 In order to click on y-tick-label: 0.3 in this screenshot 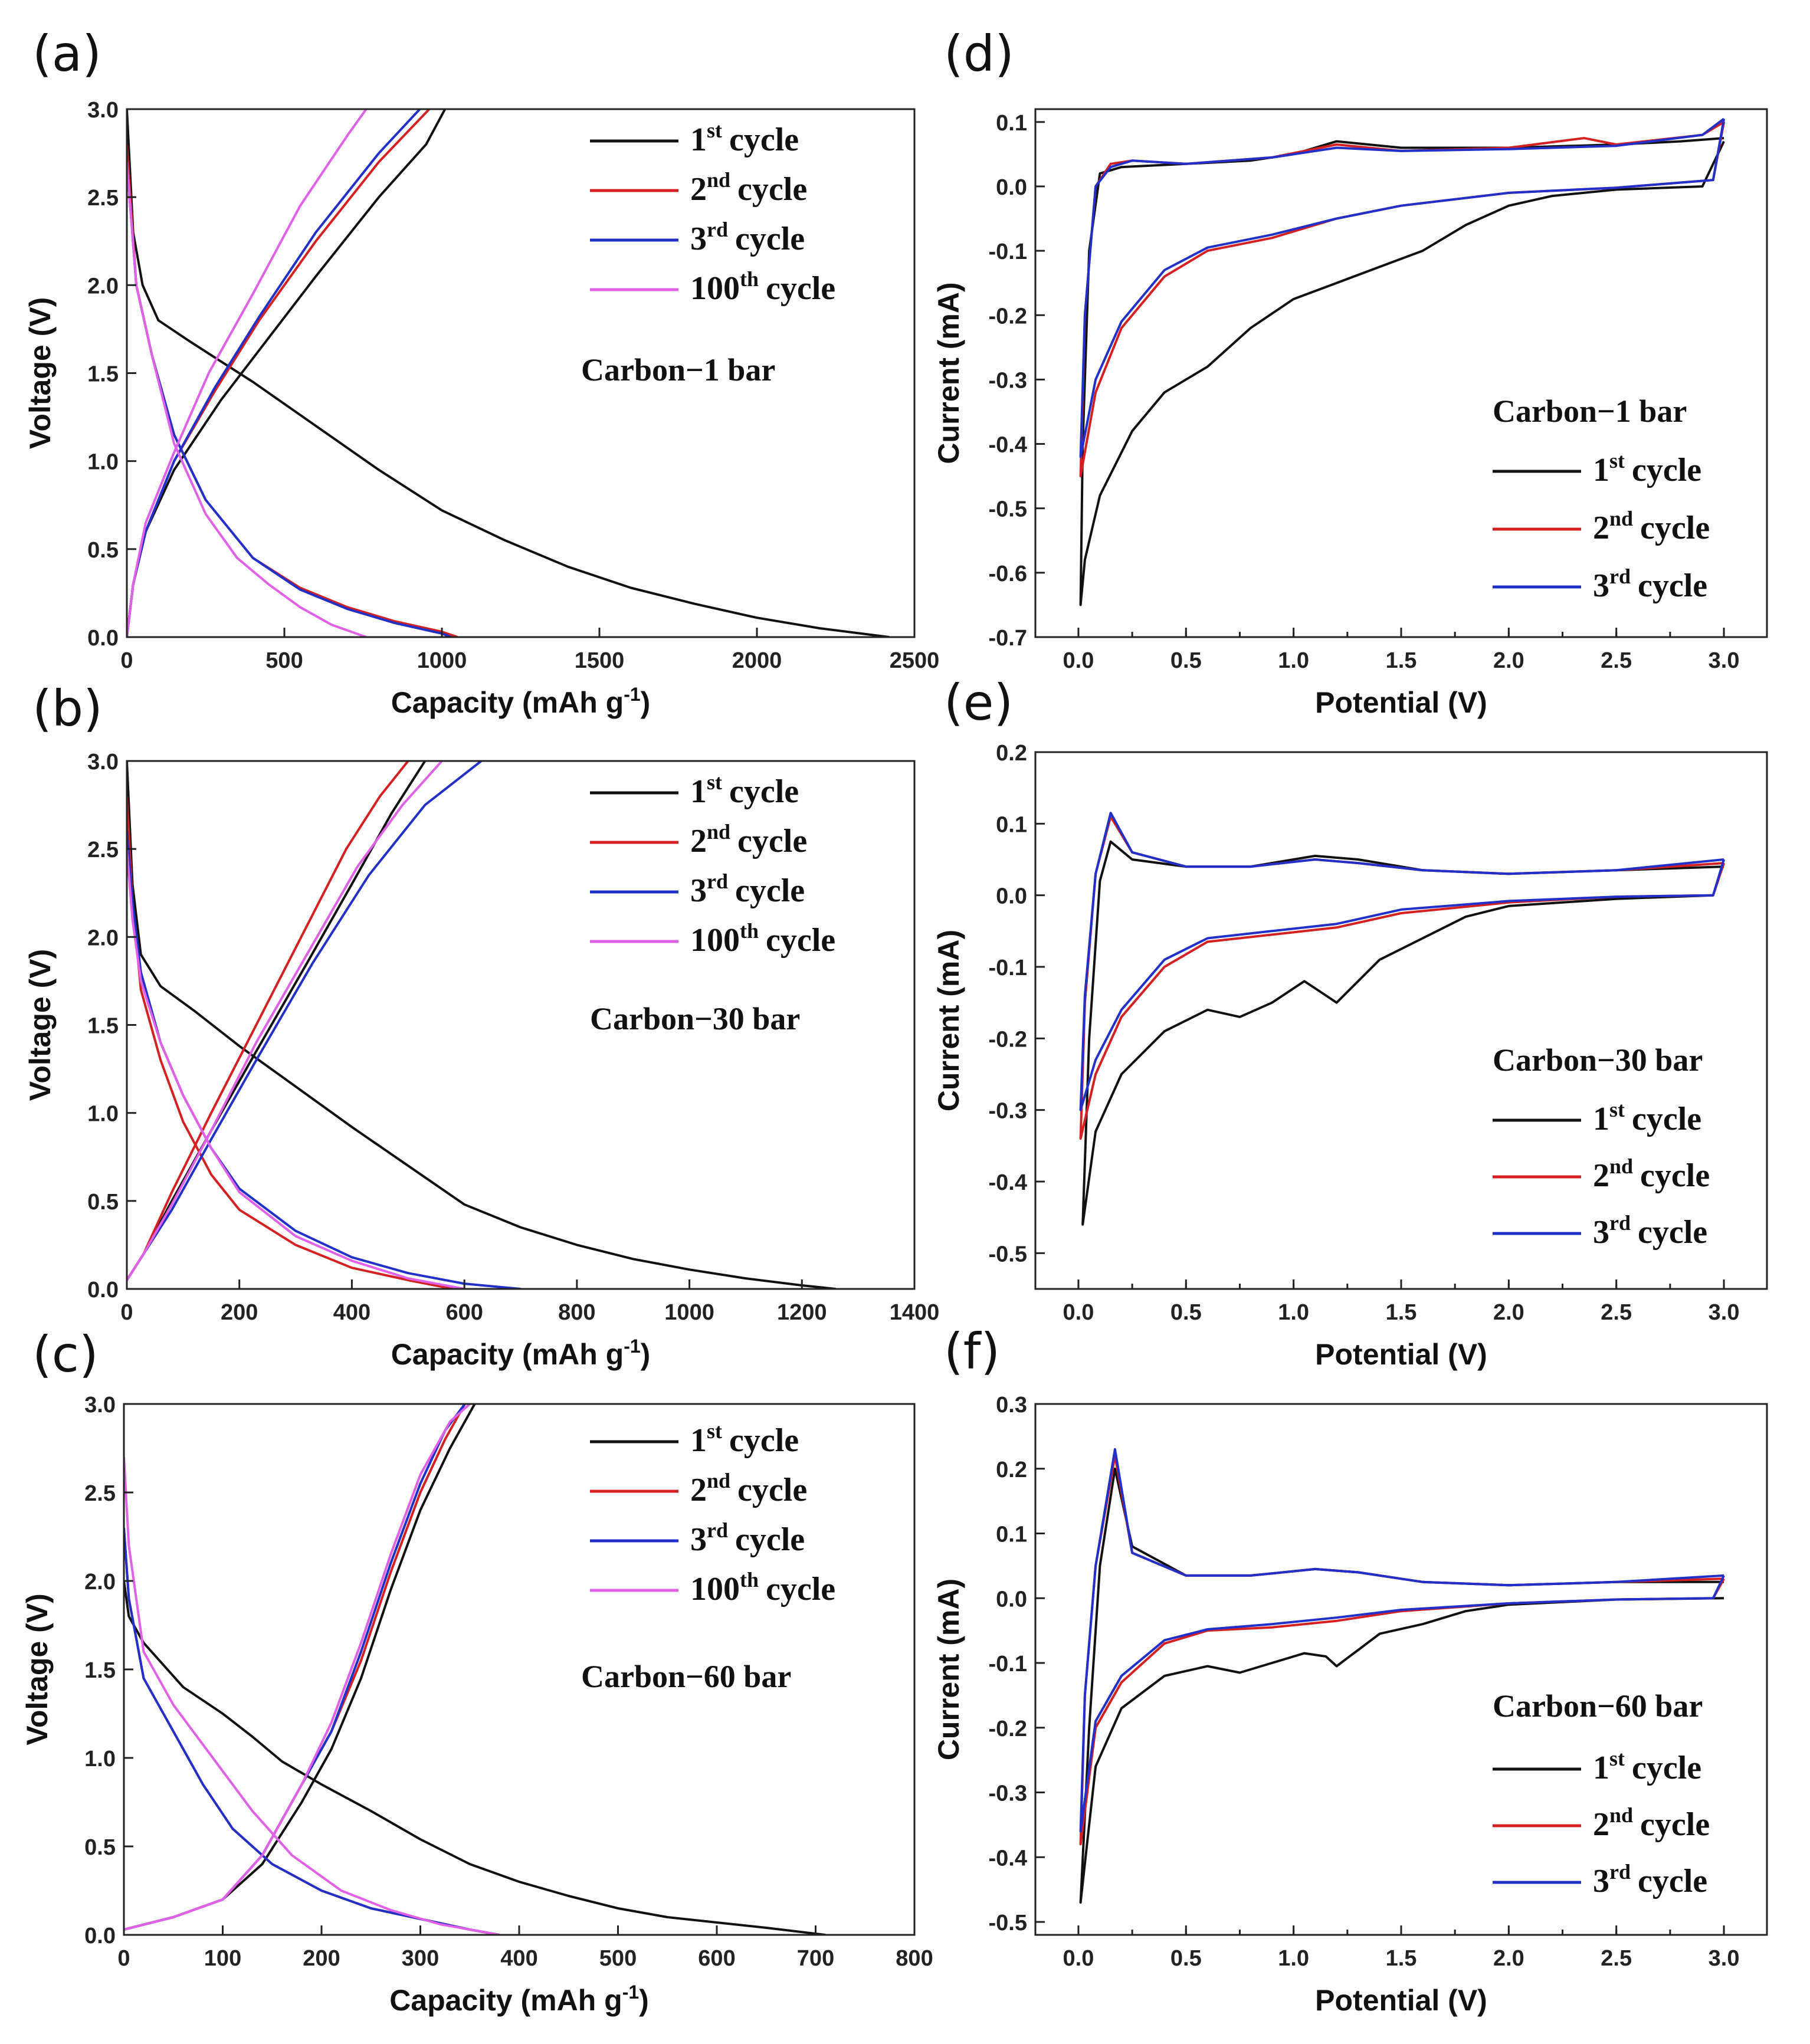, I will do `click(1011, 1406)`.